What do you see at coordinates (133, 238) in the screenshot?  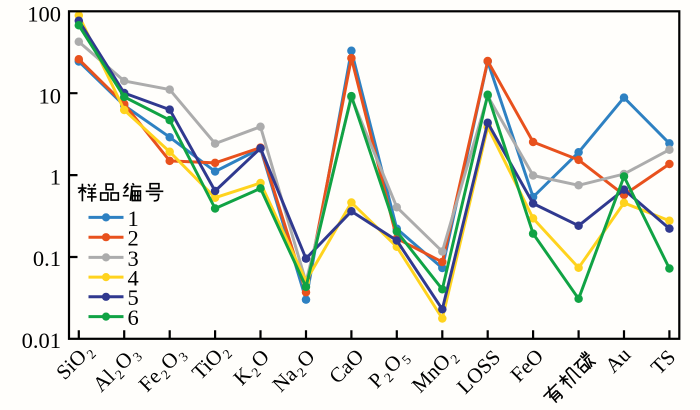 I see `svg-text: 2` at bounding box center [133, 238].